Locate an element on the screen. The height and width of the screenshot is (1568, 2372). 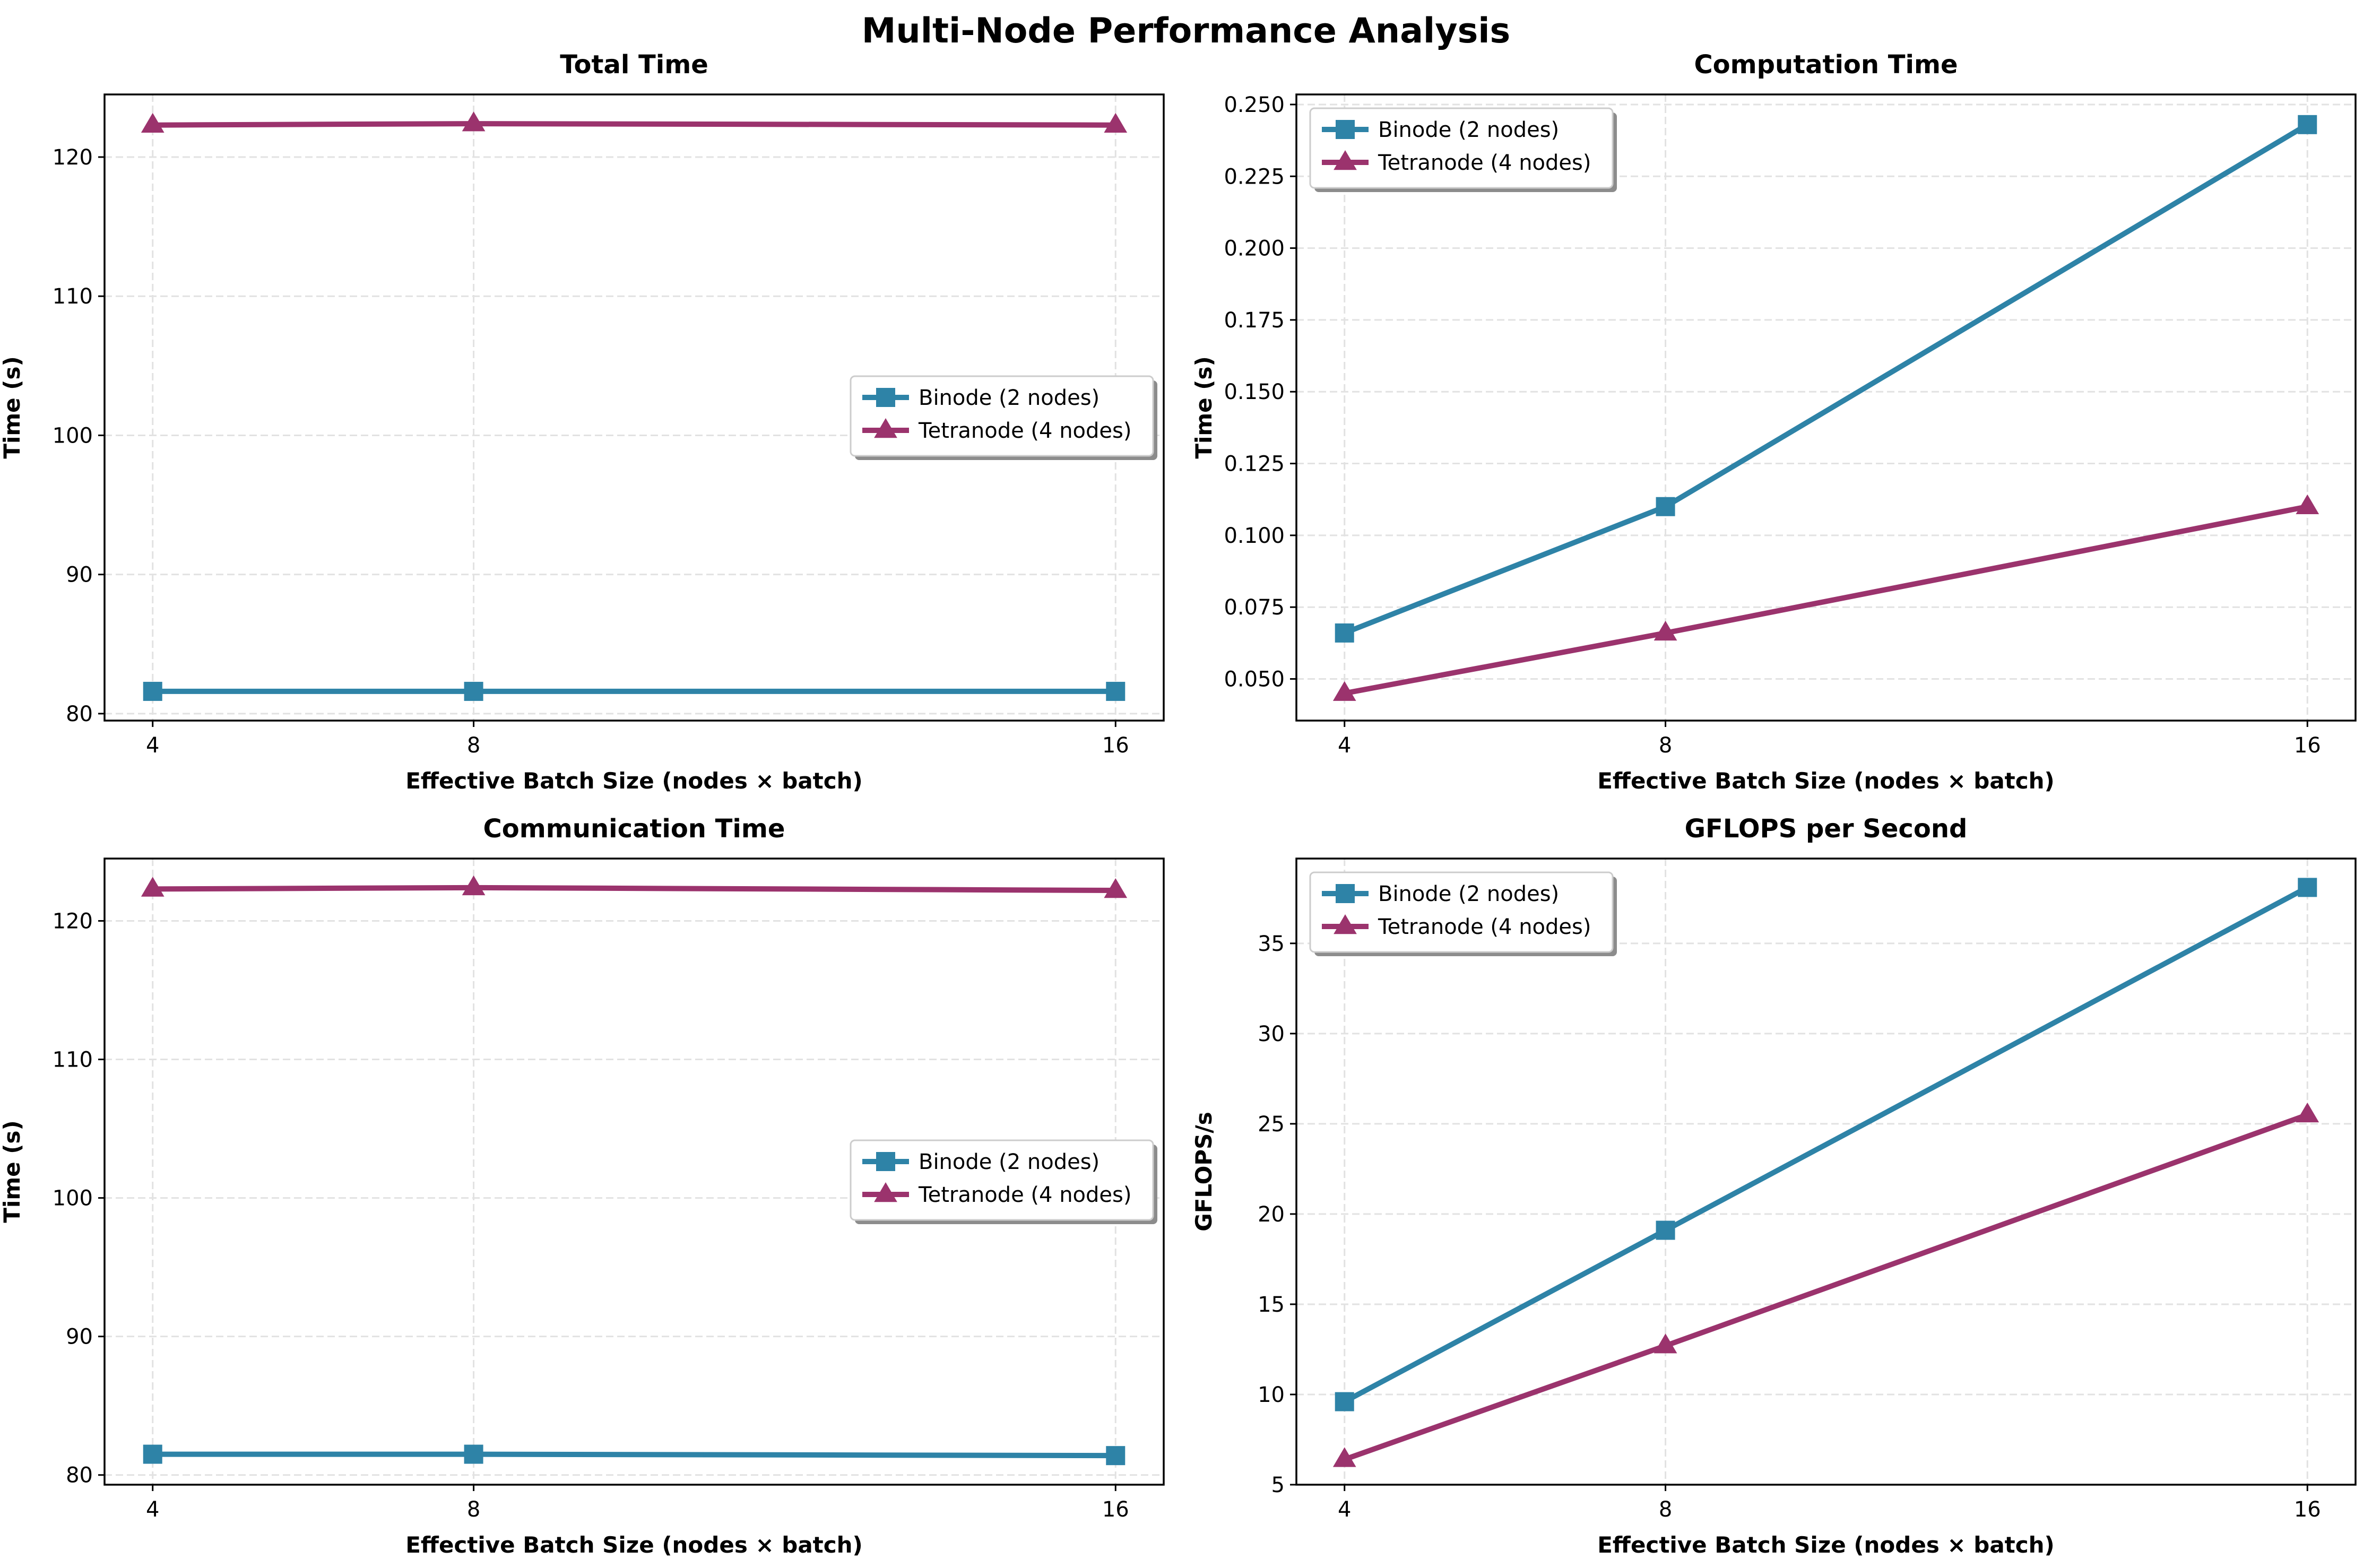
y-axis-label: GFLOPS/s is located at coordinates (1204, 1172).